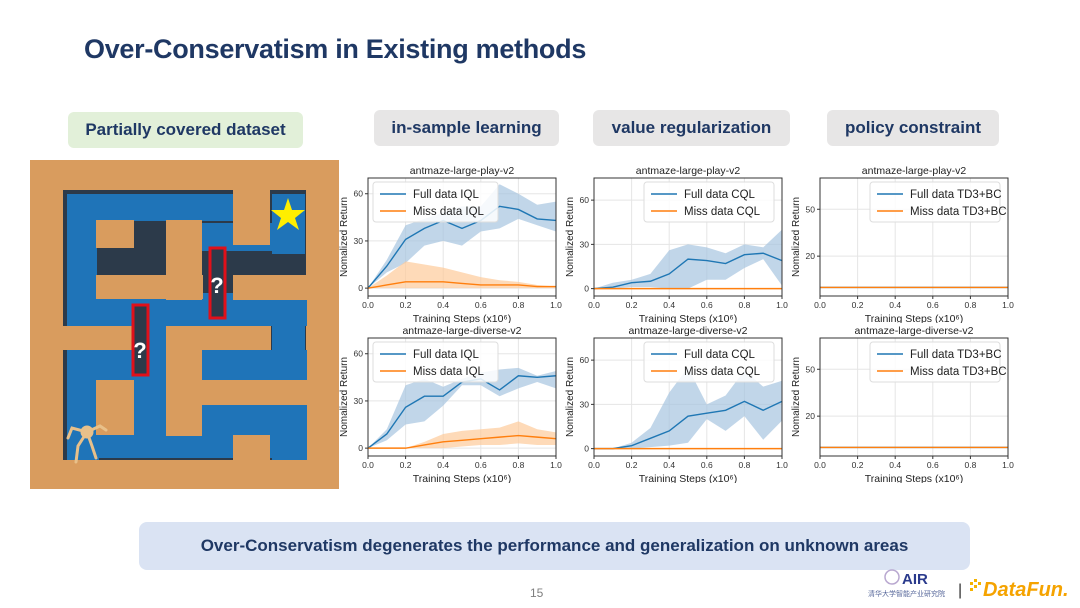 The height and width of the screenshot is (608, 1080). I want to click on slide-title: Over-Conservatism in Existing methods, so click(335, 49).